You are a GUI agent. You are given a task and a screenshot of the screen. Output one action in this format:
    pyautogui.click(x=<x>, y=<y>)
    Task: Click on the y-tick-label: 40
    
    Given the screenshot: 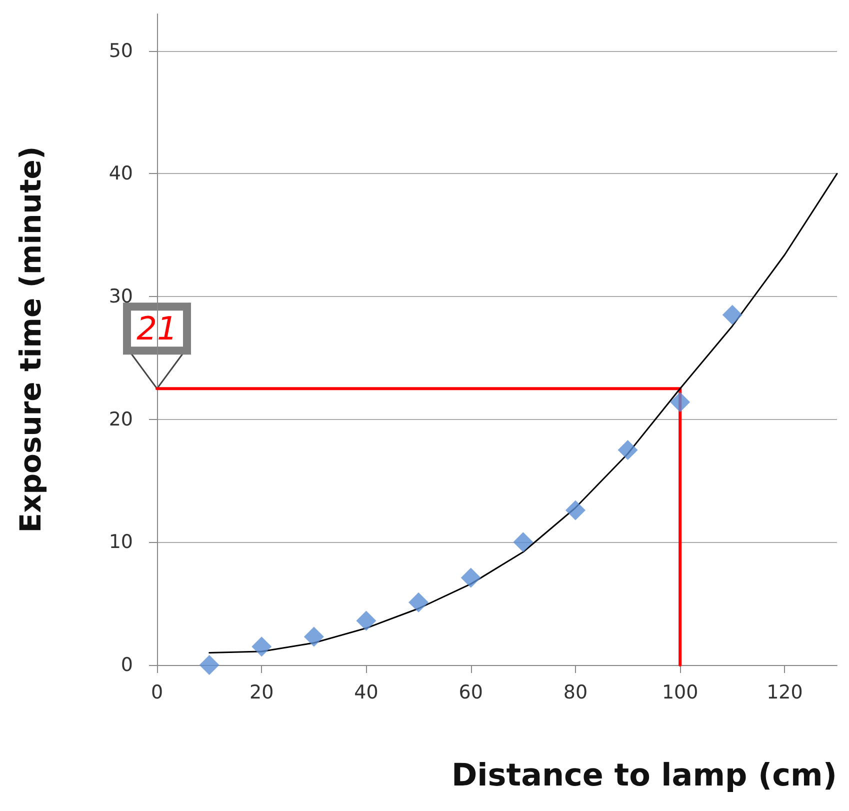 What is the action you would take?
    pyautogui.click(x=120, y=173)
    